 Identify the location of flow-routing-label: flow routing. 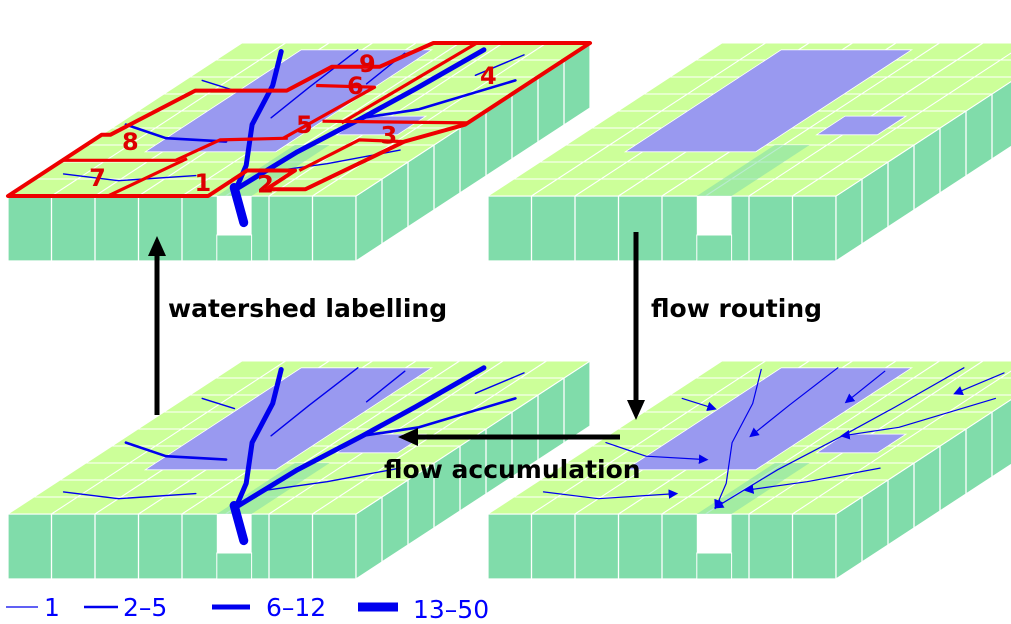
(737, 308).